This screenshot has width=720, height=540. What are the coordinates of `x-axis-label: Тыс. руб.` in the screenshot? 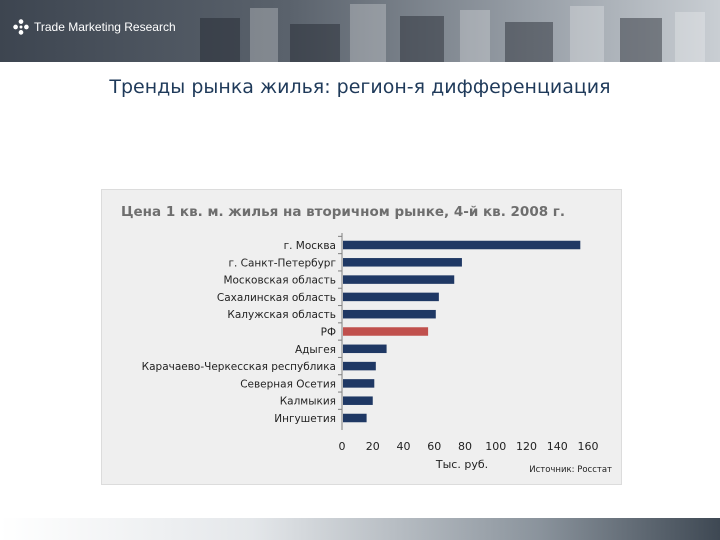 It's located at (461, 464).